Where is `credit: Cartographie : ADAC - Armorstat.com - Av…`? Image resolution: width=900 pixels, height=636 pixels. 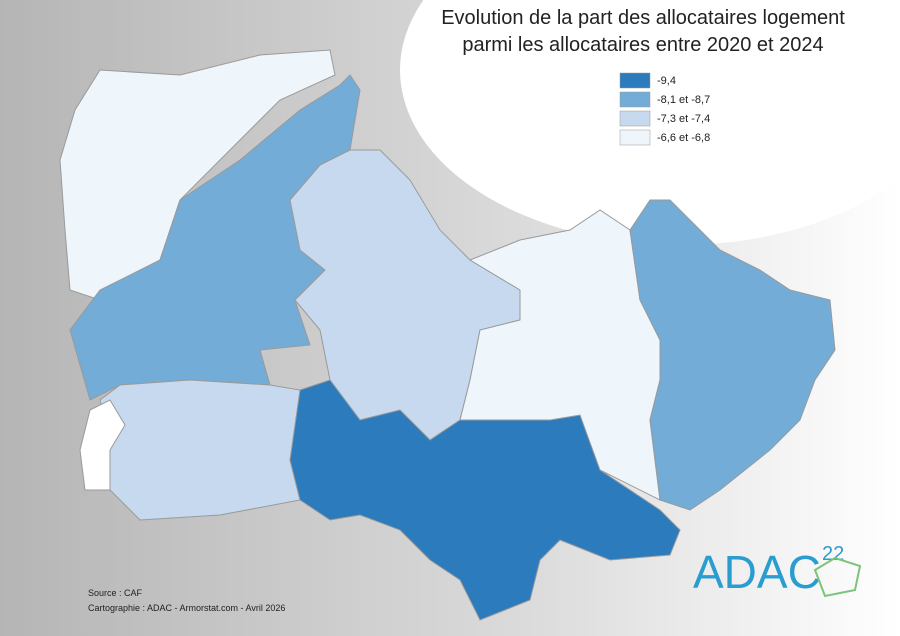
credit: Cartographie : ADAC - Armorstat.com - Av… is located at coordinates (186, 608).